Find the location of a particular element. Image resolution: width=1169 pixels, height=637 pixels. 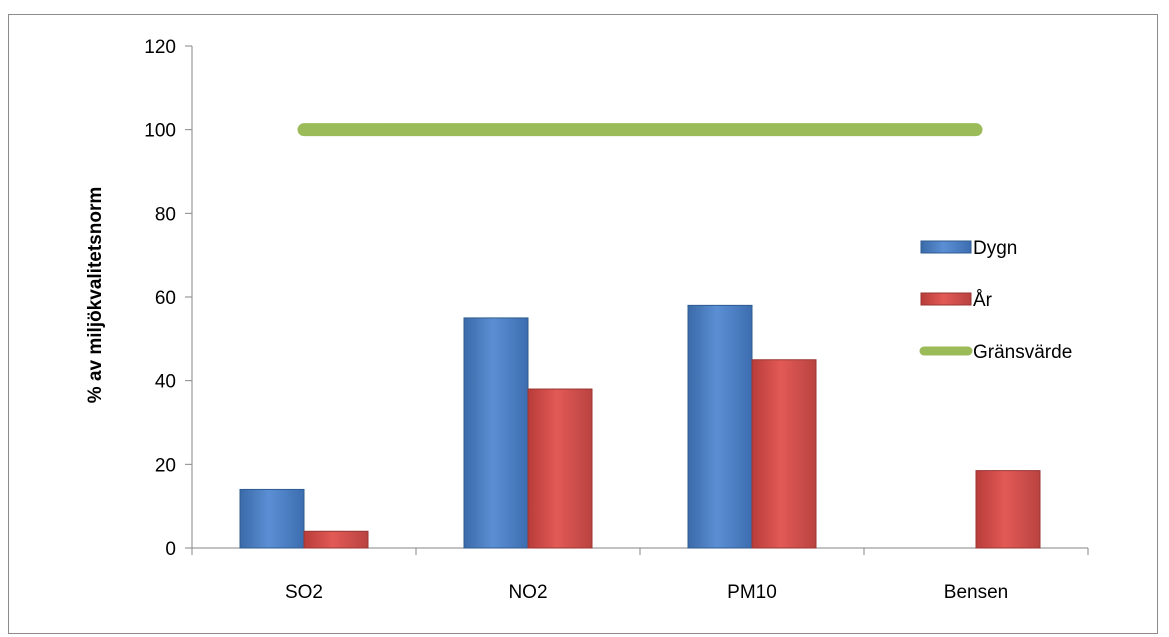

bar-dygn-so2 is located at coordinates (272, 518).